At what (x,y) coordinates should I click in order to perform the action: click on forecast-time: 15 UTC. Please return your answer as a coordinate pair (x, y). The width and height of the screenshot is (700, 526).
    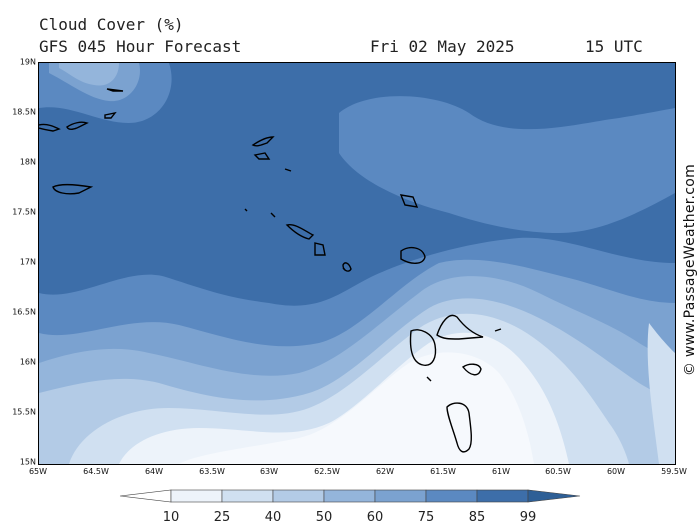
    Looking at the image, I should click on (614, 46).